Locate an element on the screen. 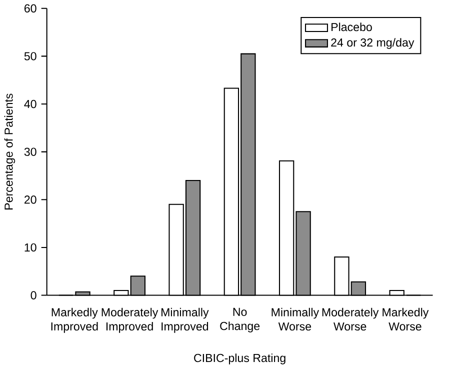  legend-label: 24 or 32 mg/day is located at coordinates (372, 44).